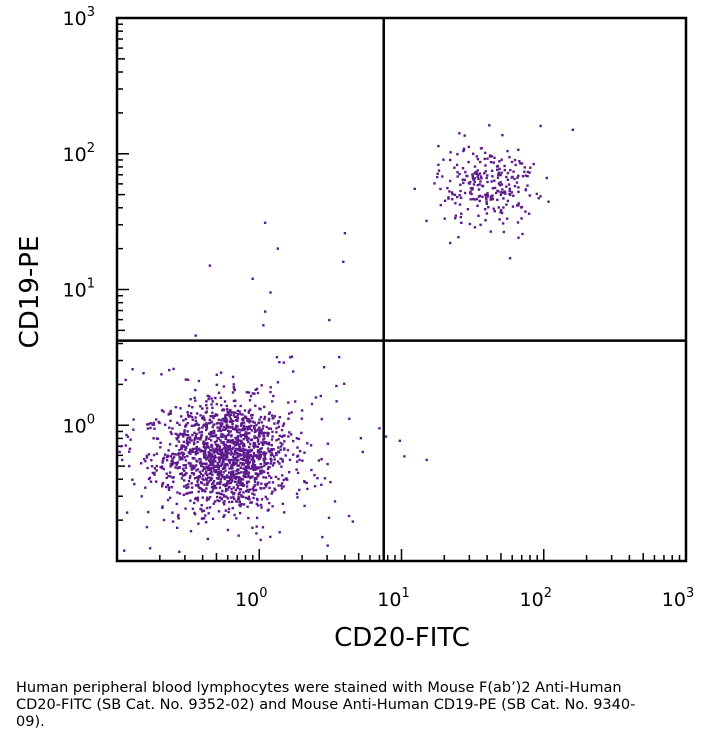 This screenshot has width=712, height=750. I want to click on y-tick-label: 102, so click(79, 153).